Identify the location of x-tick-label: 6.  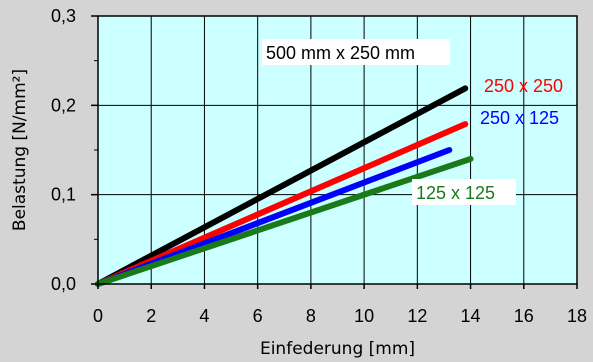
(258, 316).